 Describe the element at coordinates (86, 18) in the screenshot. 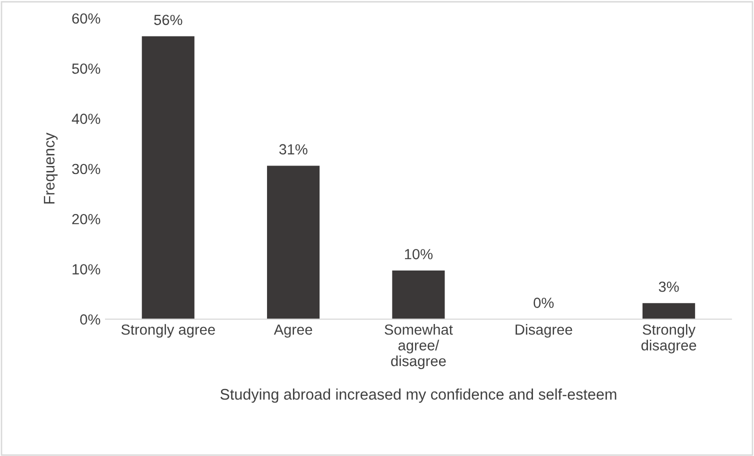

I see `y-tick-label: 60%` at that location.